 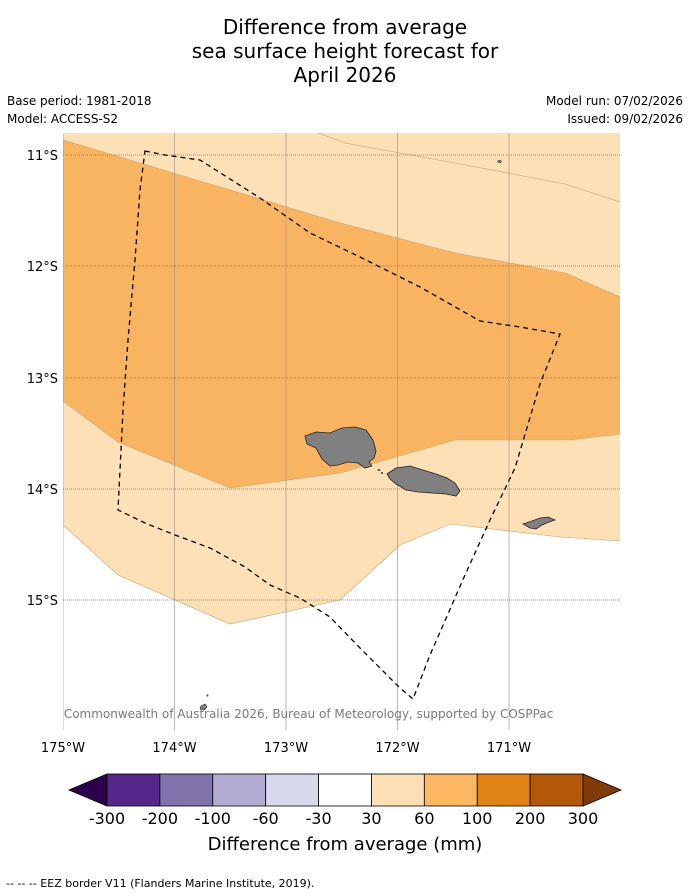 I want to click on apolima-islet, so click(x=382, y=473).